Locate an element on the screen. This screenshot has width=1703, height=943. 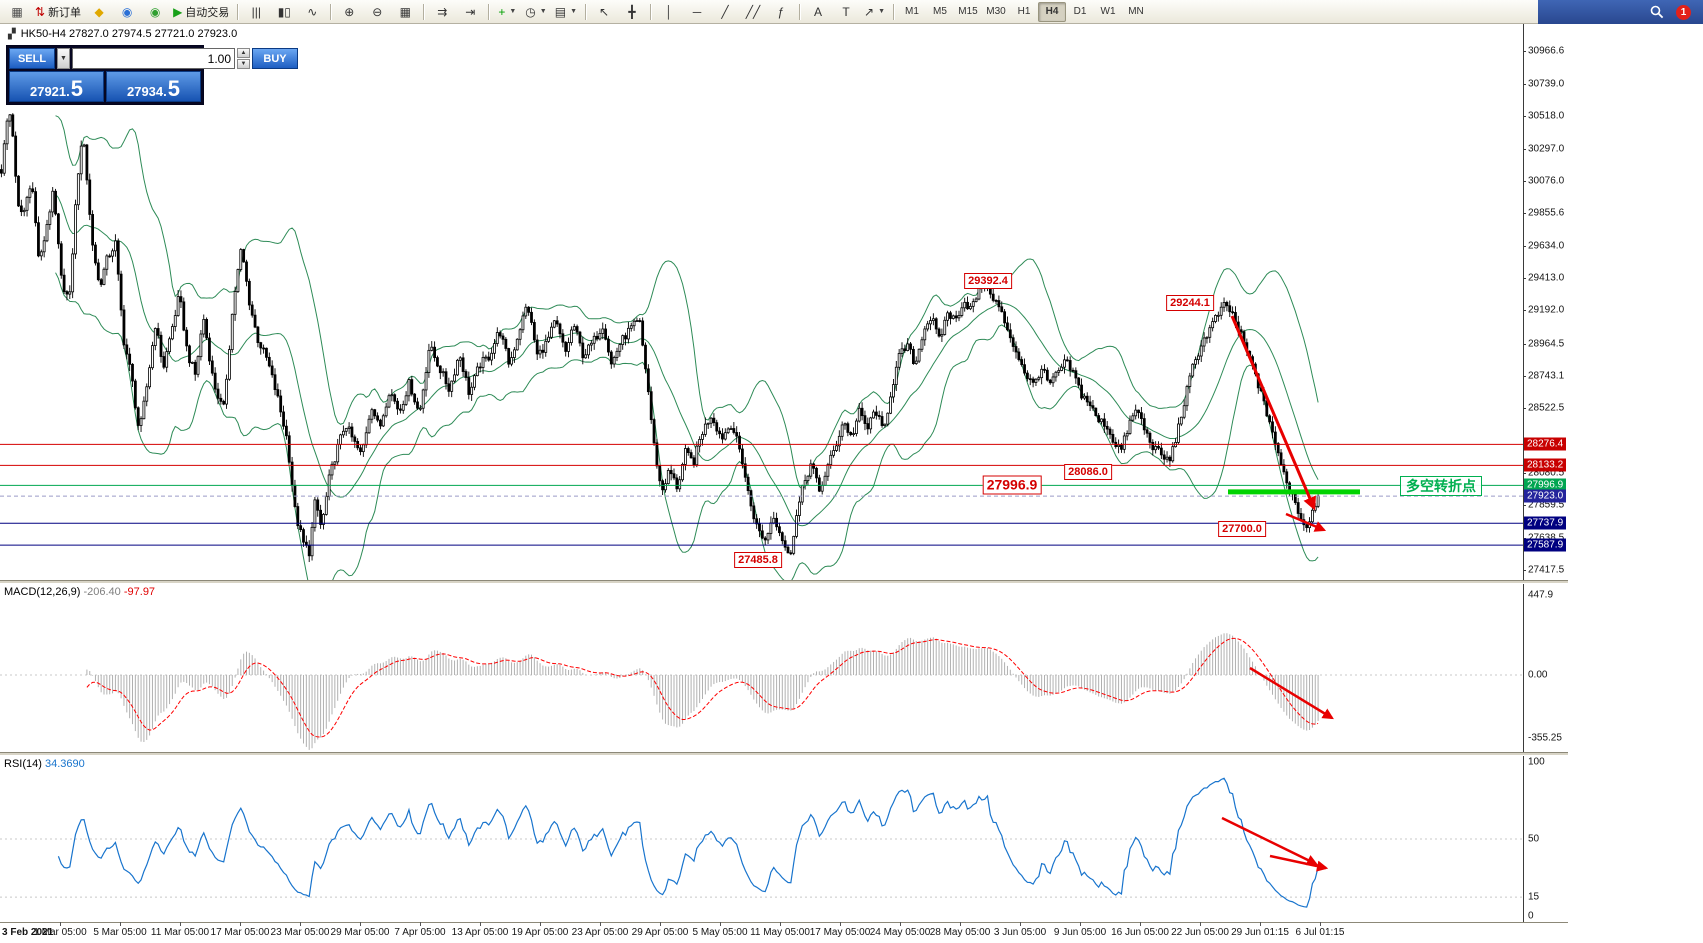
price-callout: 27996.9 is located at coordinates (1012, 485).